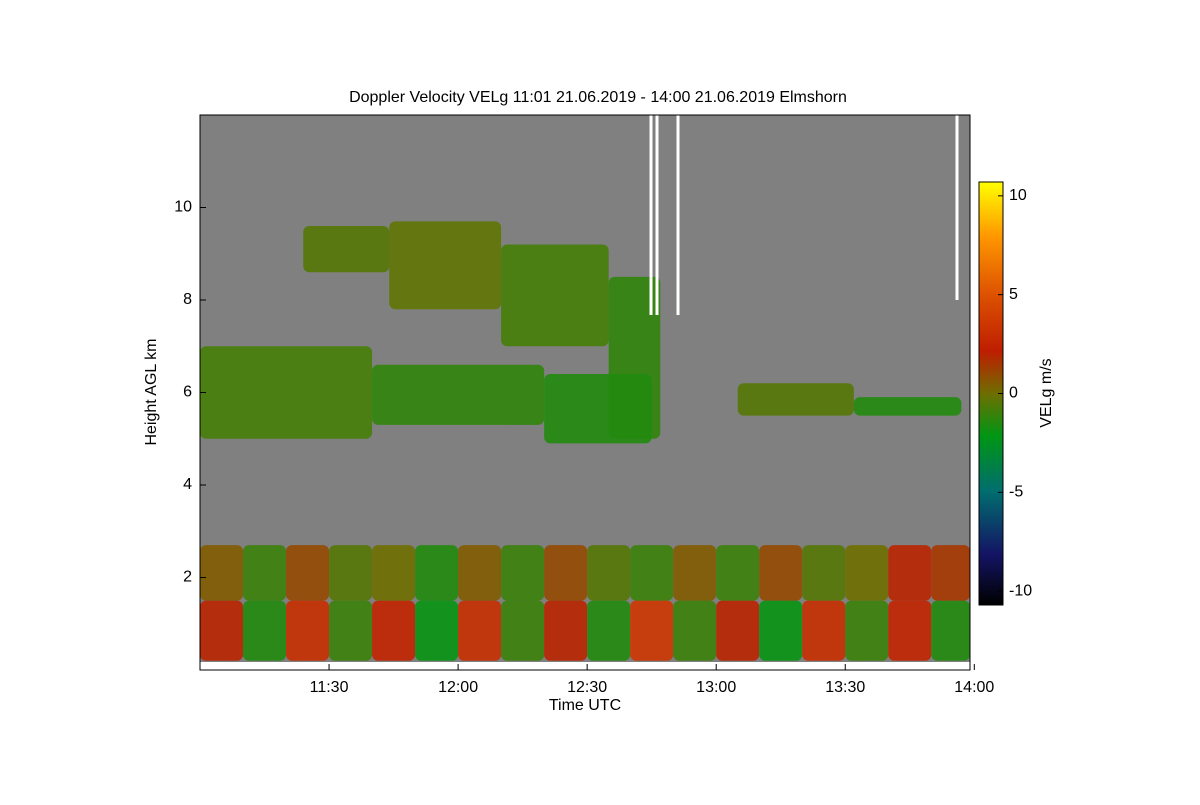 This screenshot has height=805, width=1200. I want to click on y-tick-label: 6, so click(187, 392).